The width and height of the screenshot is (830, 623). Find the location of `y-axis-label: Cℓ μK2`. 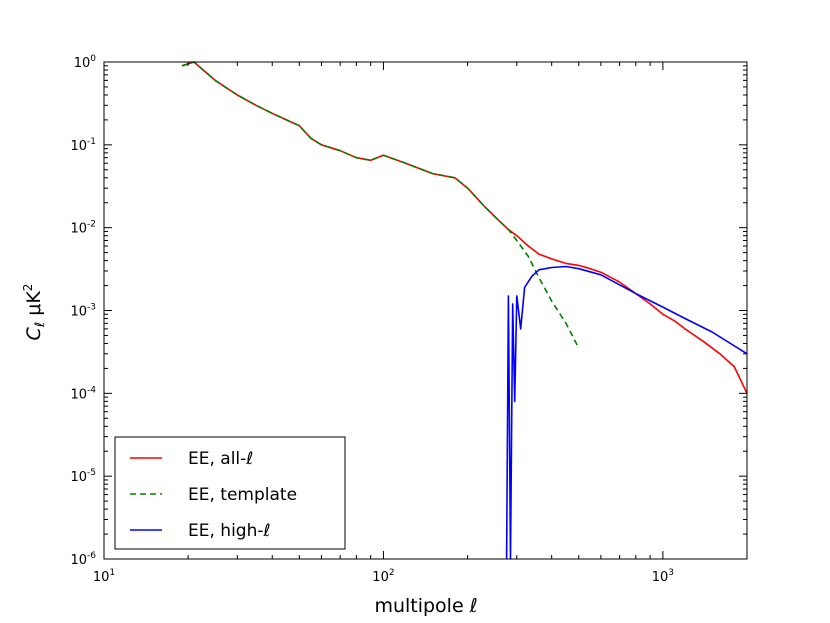

y-axis-label: Cℓ μK2 is located at coordinates (34, 312).